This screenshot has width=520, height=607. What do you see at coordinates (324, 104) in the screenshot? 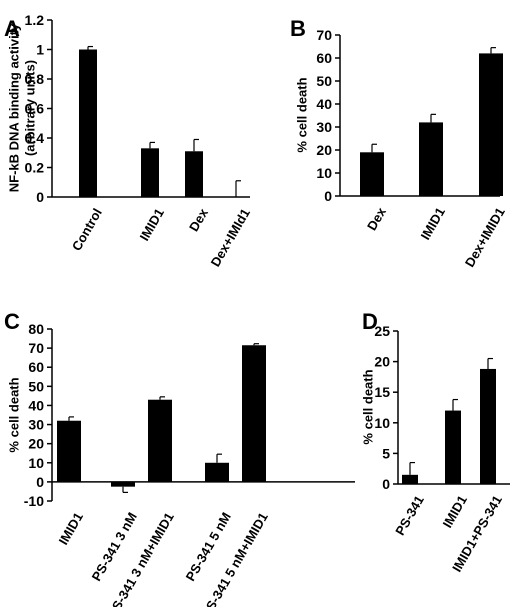
I see `panel-b-ytick-label: 40` at bounding box center [324, 104].